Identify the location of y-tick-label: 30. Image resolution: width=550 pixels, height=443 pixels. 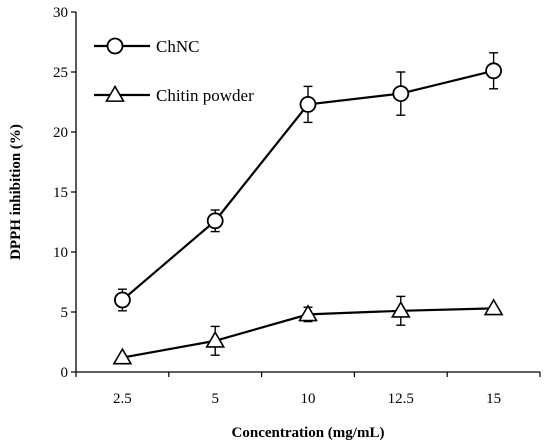
(60, 13).